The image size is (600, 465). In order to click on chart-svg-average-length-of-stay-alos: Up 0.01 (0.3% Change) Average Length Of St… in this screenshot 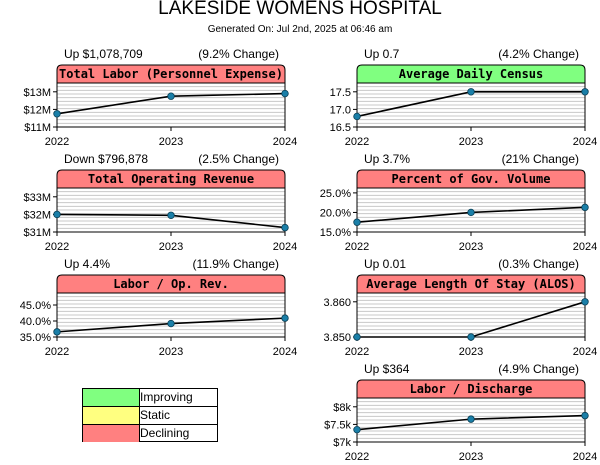, I will do `click(460, 307)`.